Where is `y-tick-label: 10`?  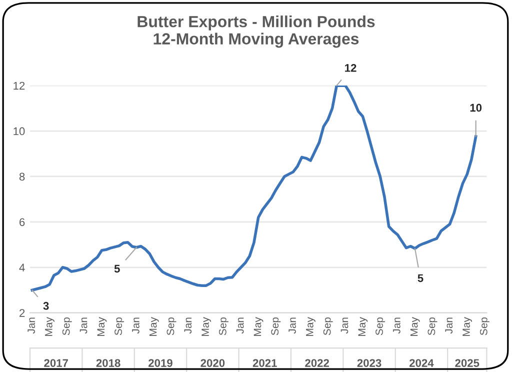 y-tick-label: 10 is located at coordinates (19, 131).